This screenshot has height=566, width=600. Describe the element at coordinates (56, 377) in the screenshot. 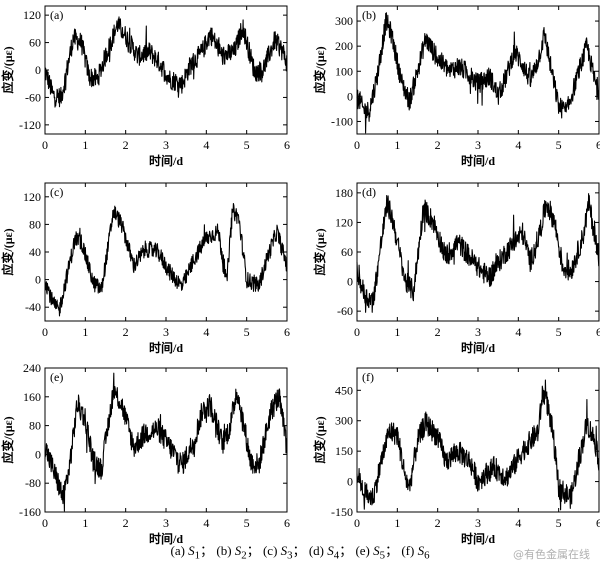

I see `panel-label: (e)` at that location.